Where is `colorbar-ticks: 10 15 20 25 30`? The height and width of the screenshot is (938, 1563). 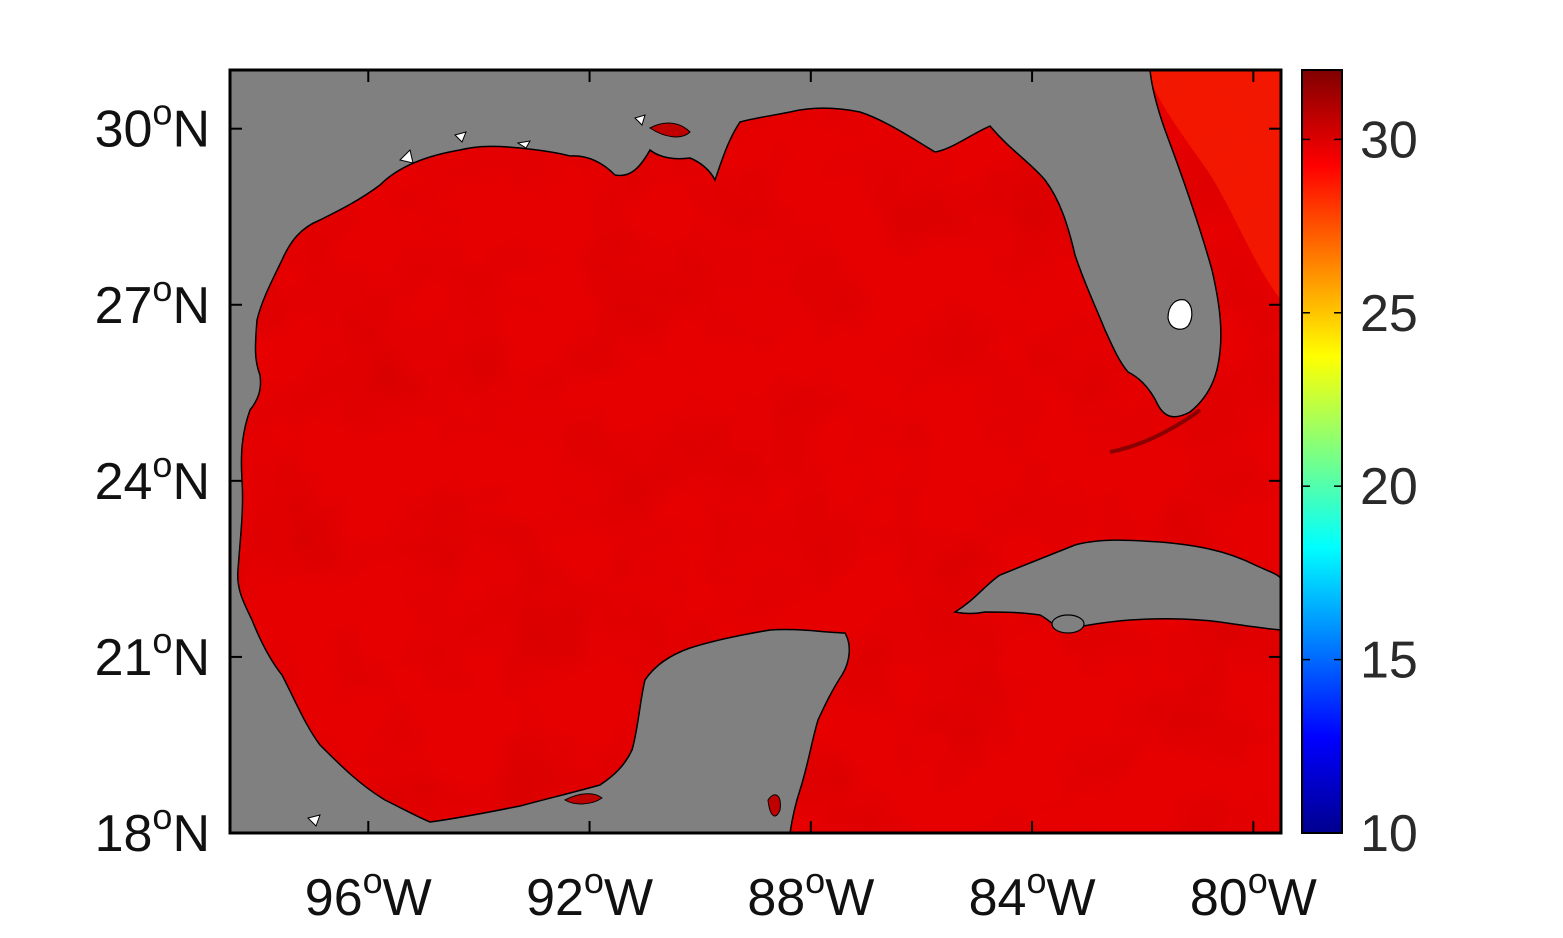 colorbar-ticks: 10 15 20 25 30 is located at coordinates (1360, 487).